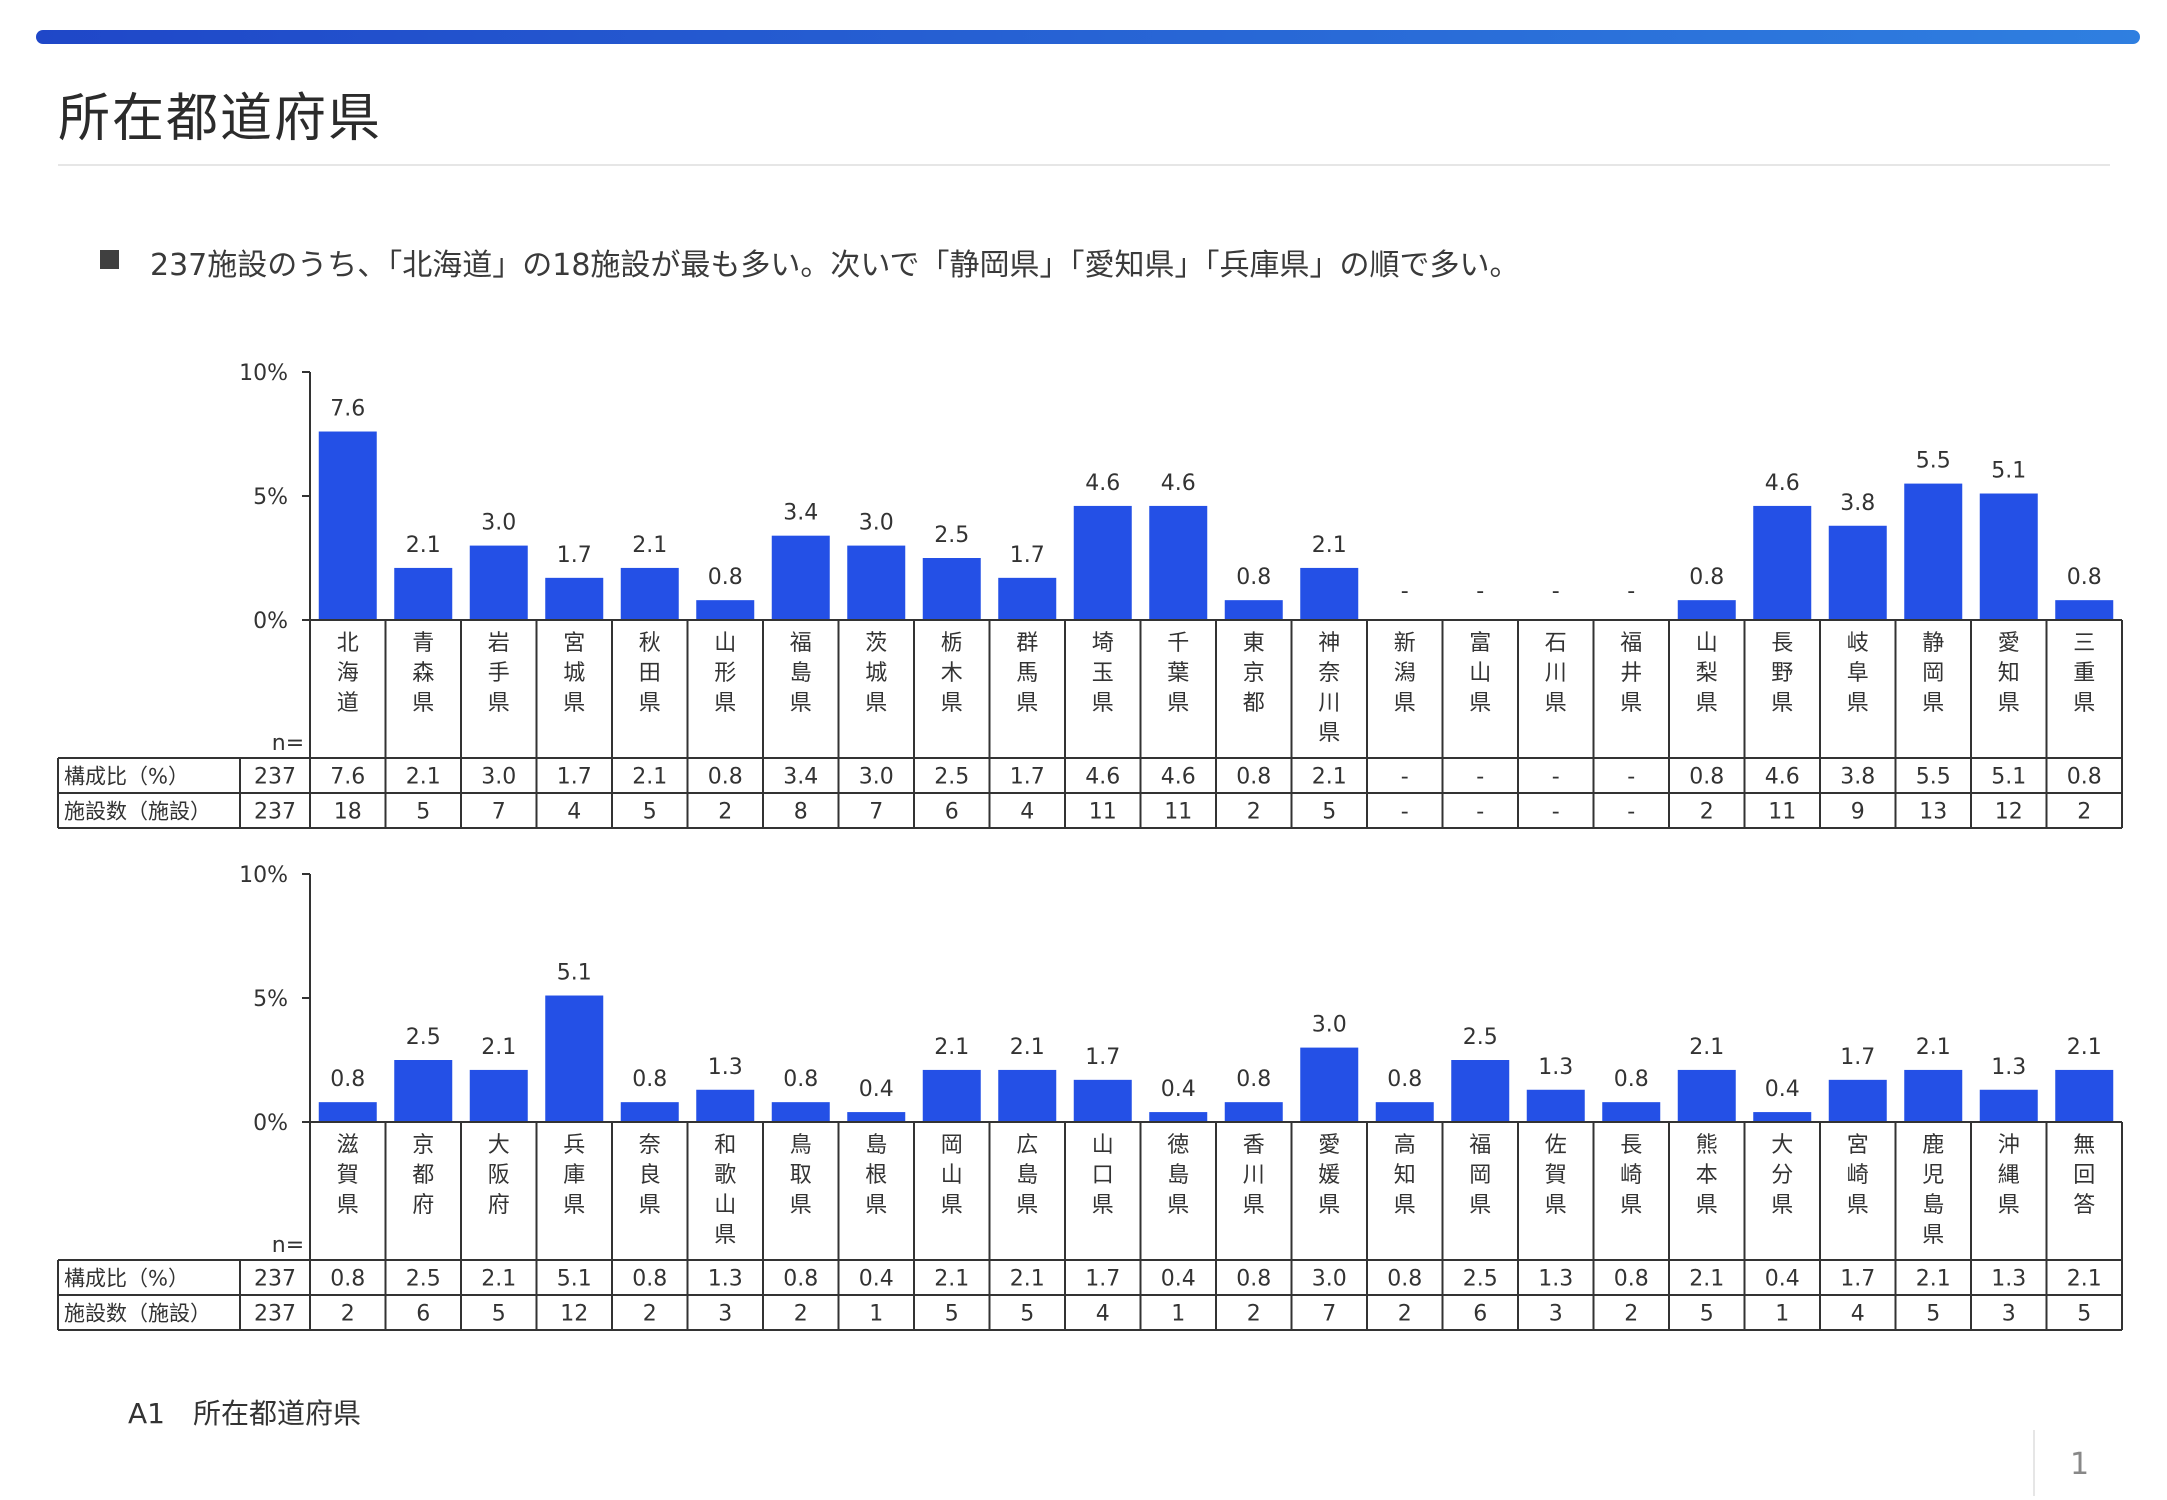 This screenshot has height=1500, width=2167. What do you see at coordinates (801, 673) in the screenshot?
I see `category-label: 福島県` at bounding box center [801, 673].